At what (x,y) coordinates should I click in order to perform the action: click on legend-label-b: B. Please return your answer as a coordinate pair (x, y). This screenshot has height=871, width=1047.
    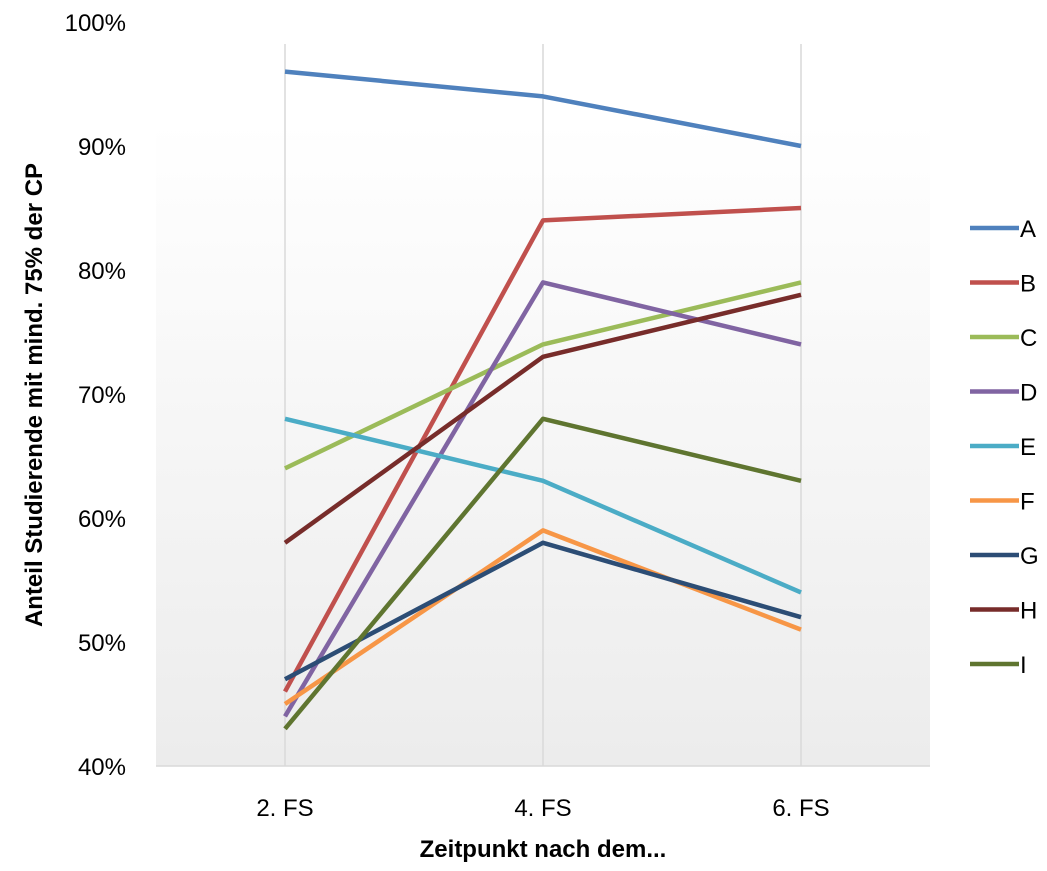
    Looking at the image, I should click on (1028, 284).